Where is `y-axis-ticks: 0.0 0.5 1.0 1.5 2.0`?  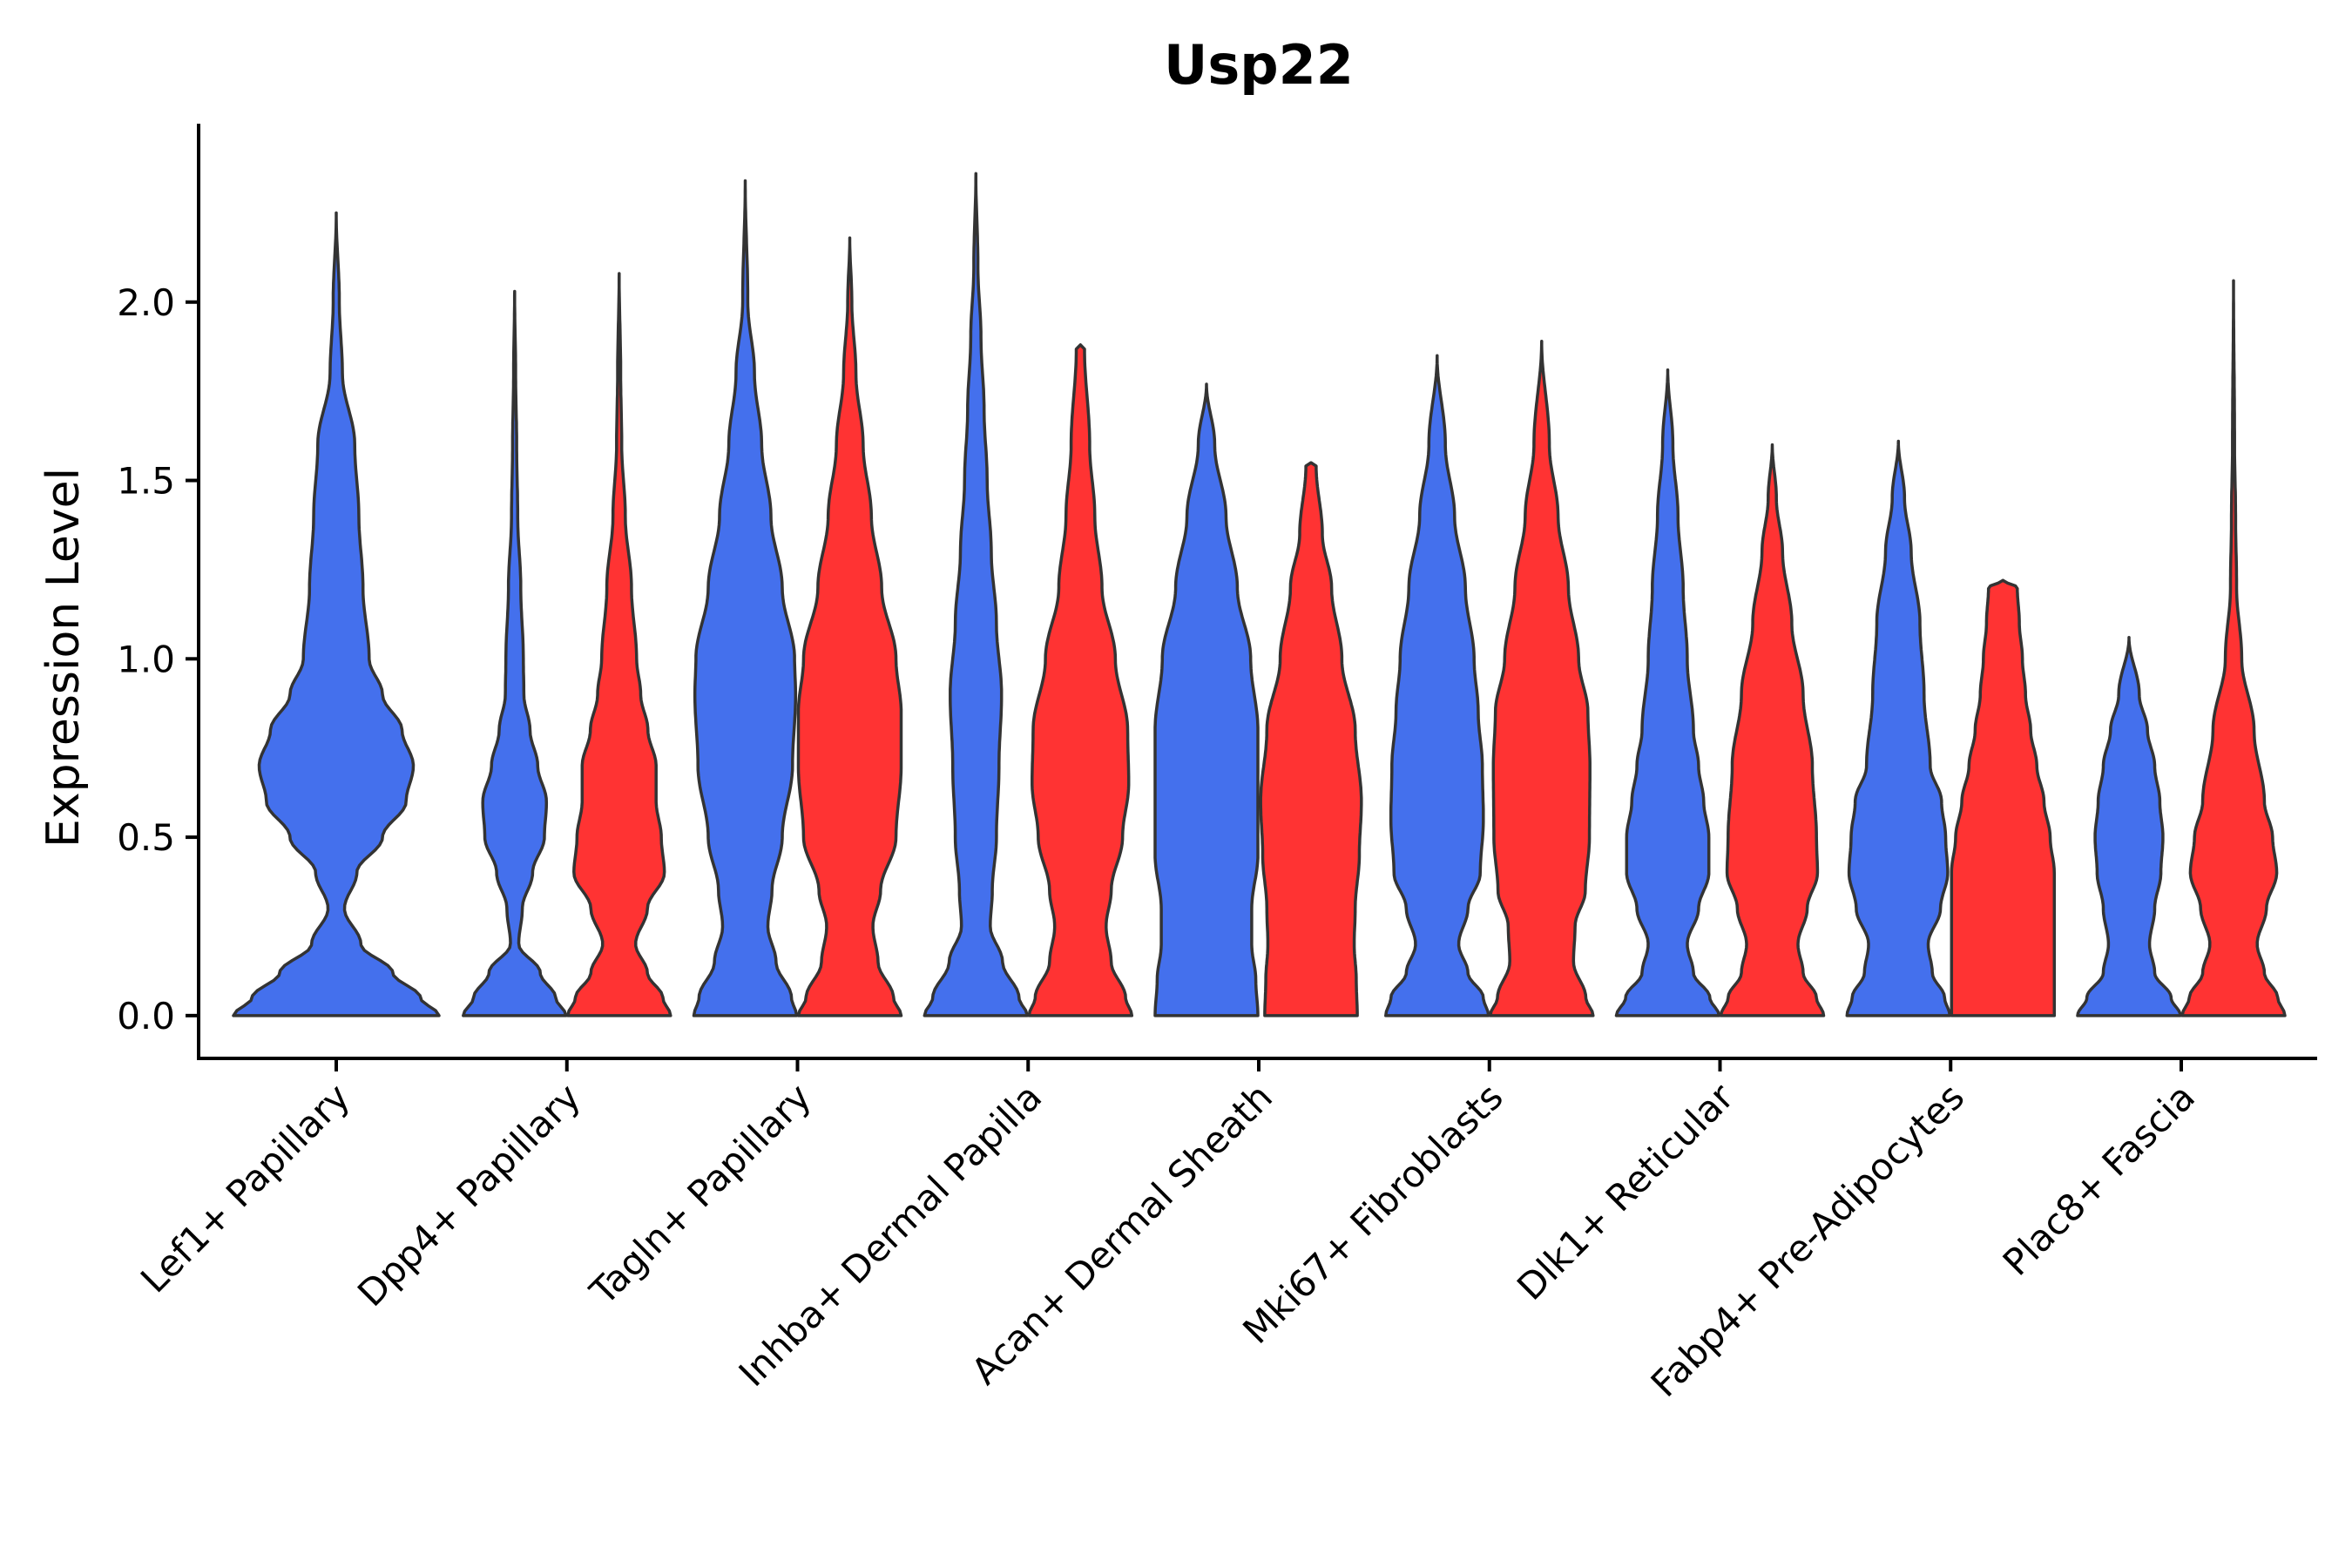
y-axis-ticks: 0.0 0.5 1.0 1.5 2.0 is located at coordinates (158, 659).